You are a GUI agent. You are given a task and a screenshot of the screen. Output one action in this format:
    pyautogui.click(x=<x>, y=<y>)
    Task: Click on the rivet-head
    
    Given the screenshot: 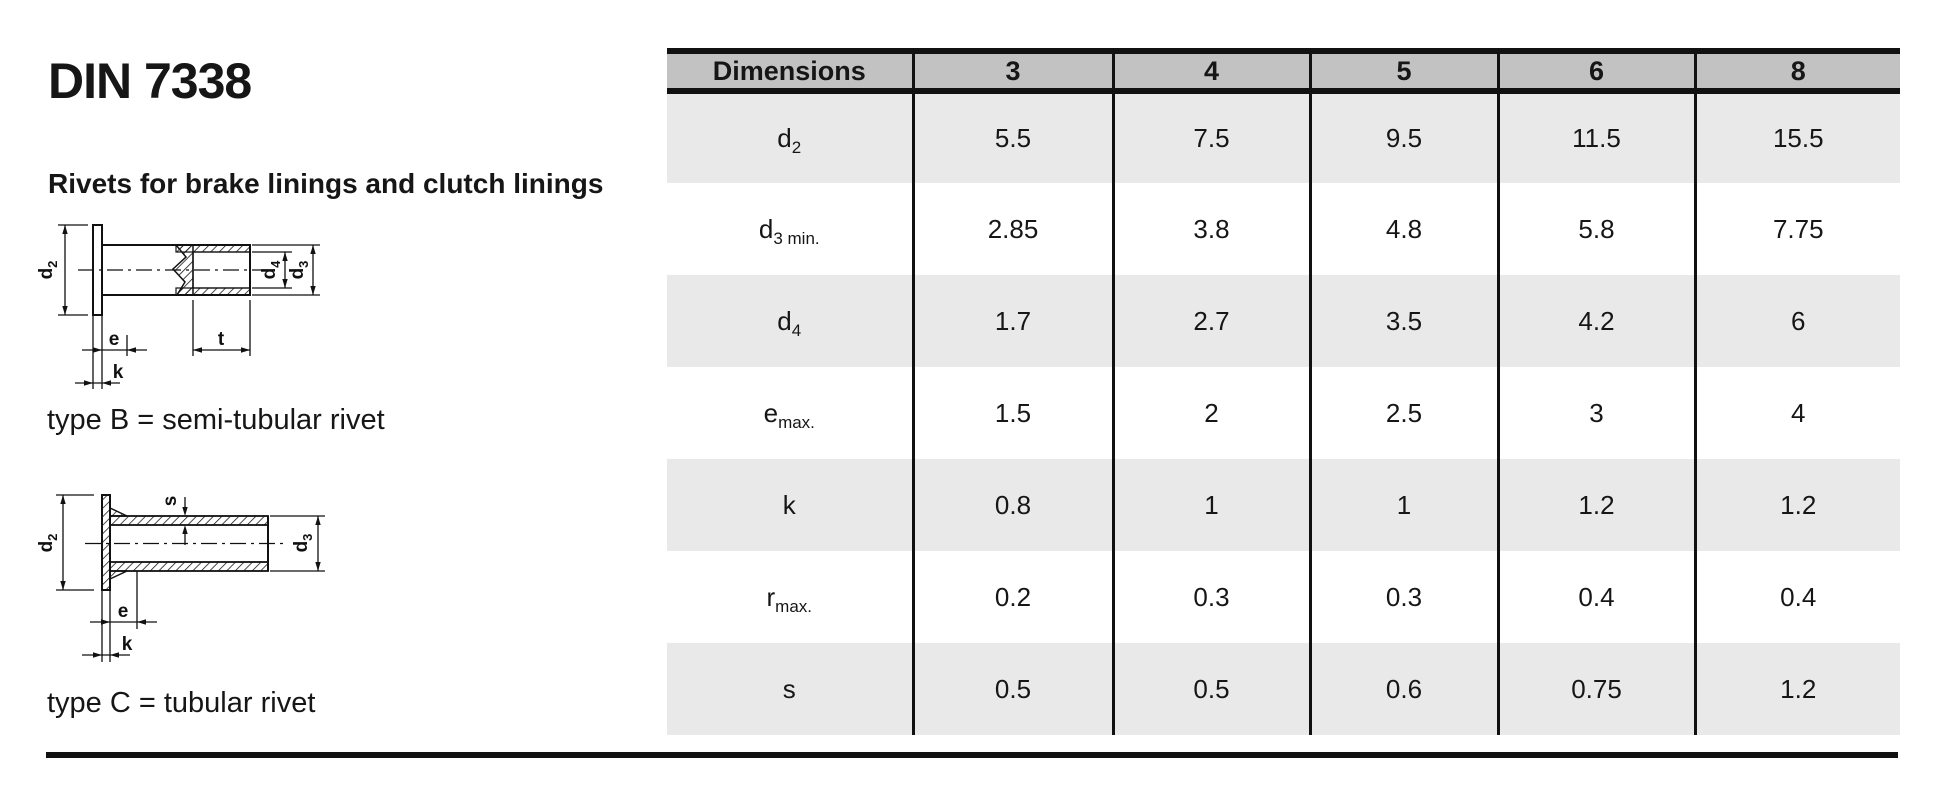 What is the action you would take?
    pyautogui.click(x=106, y=542)
    